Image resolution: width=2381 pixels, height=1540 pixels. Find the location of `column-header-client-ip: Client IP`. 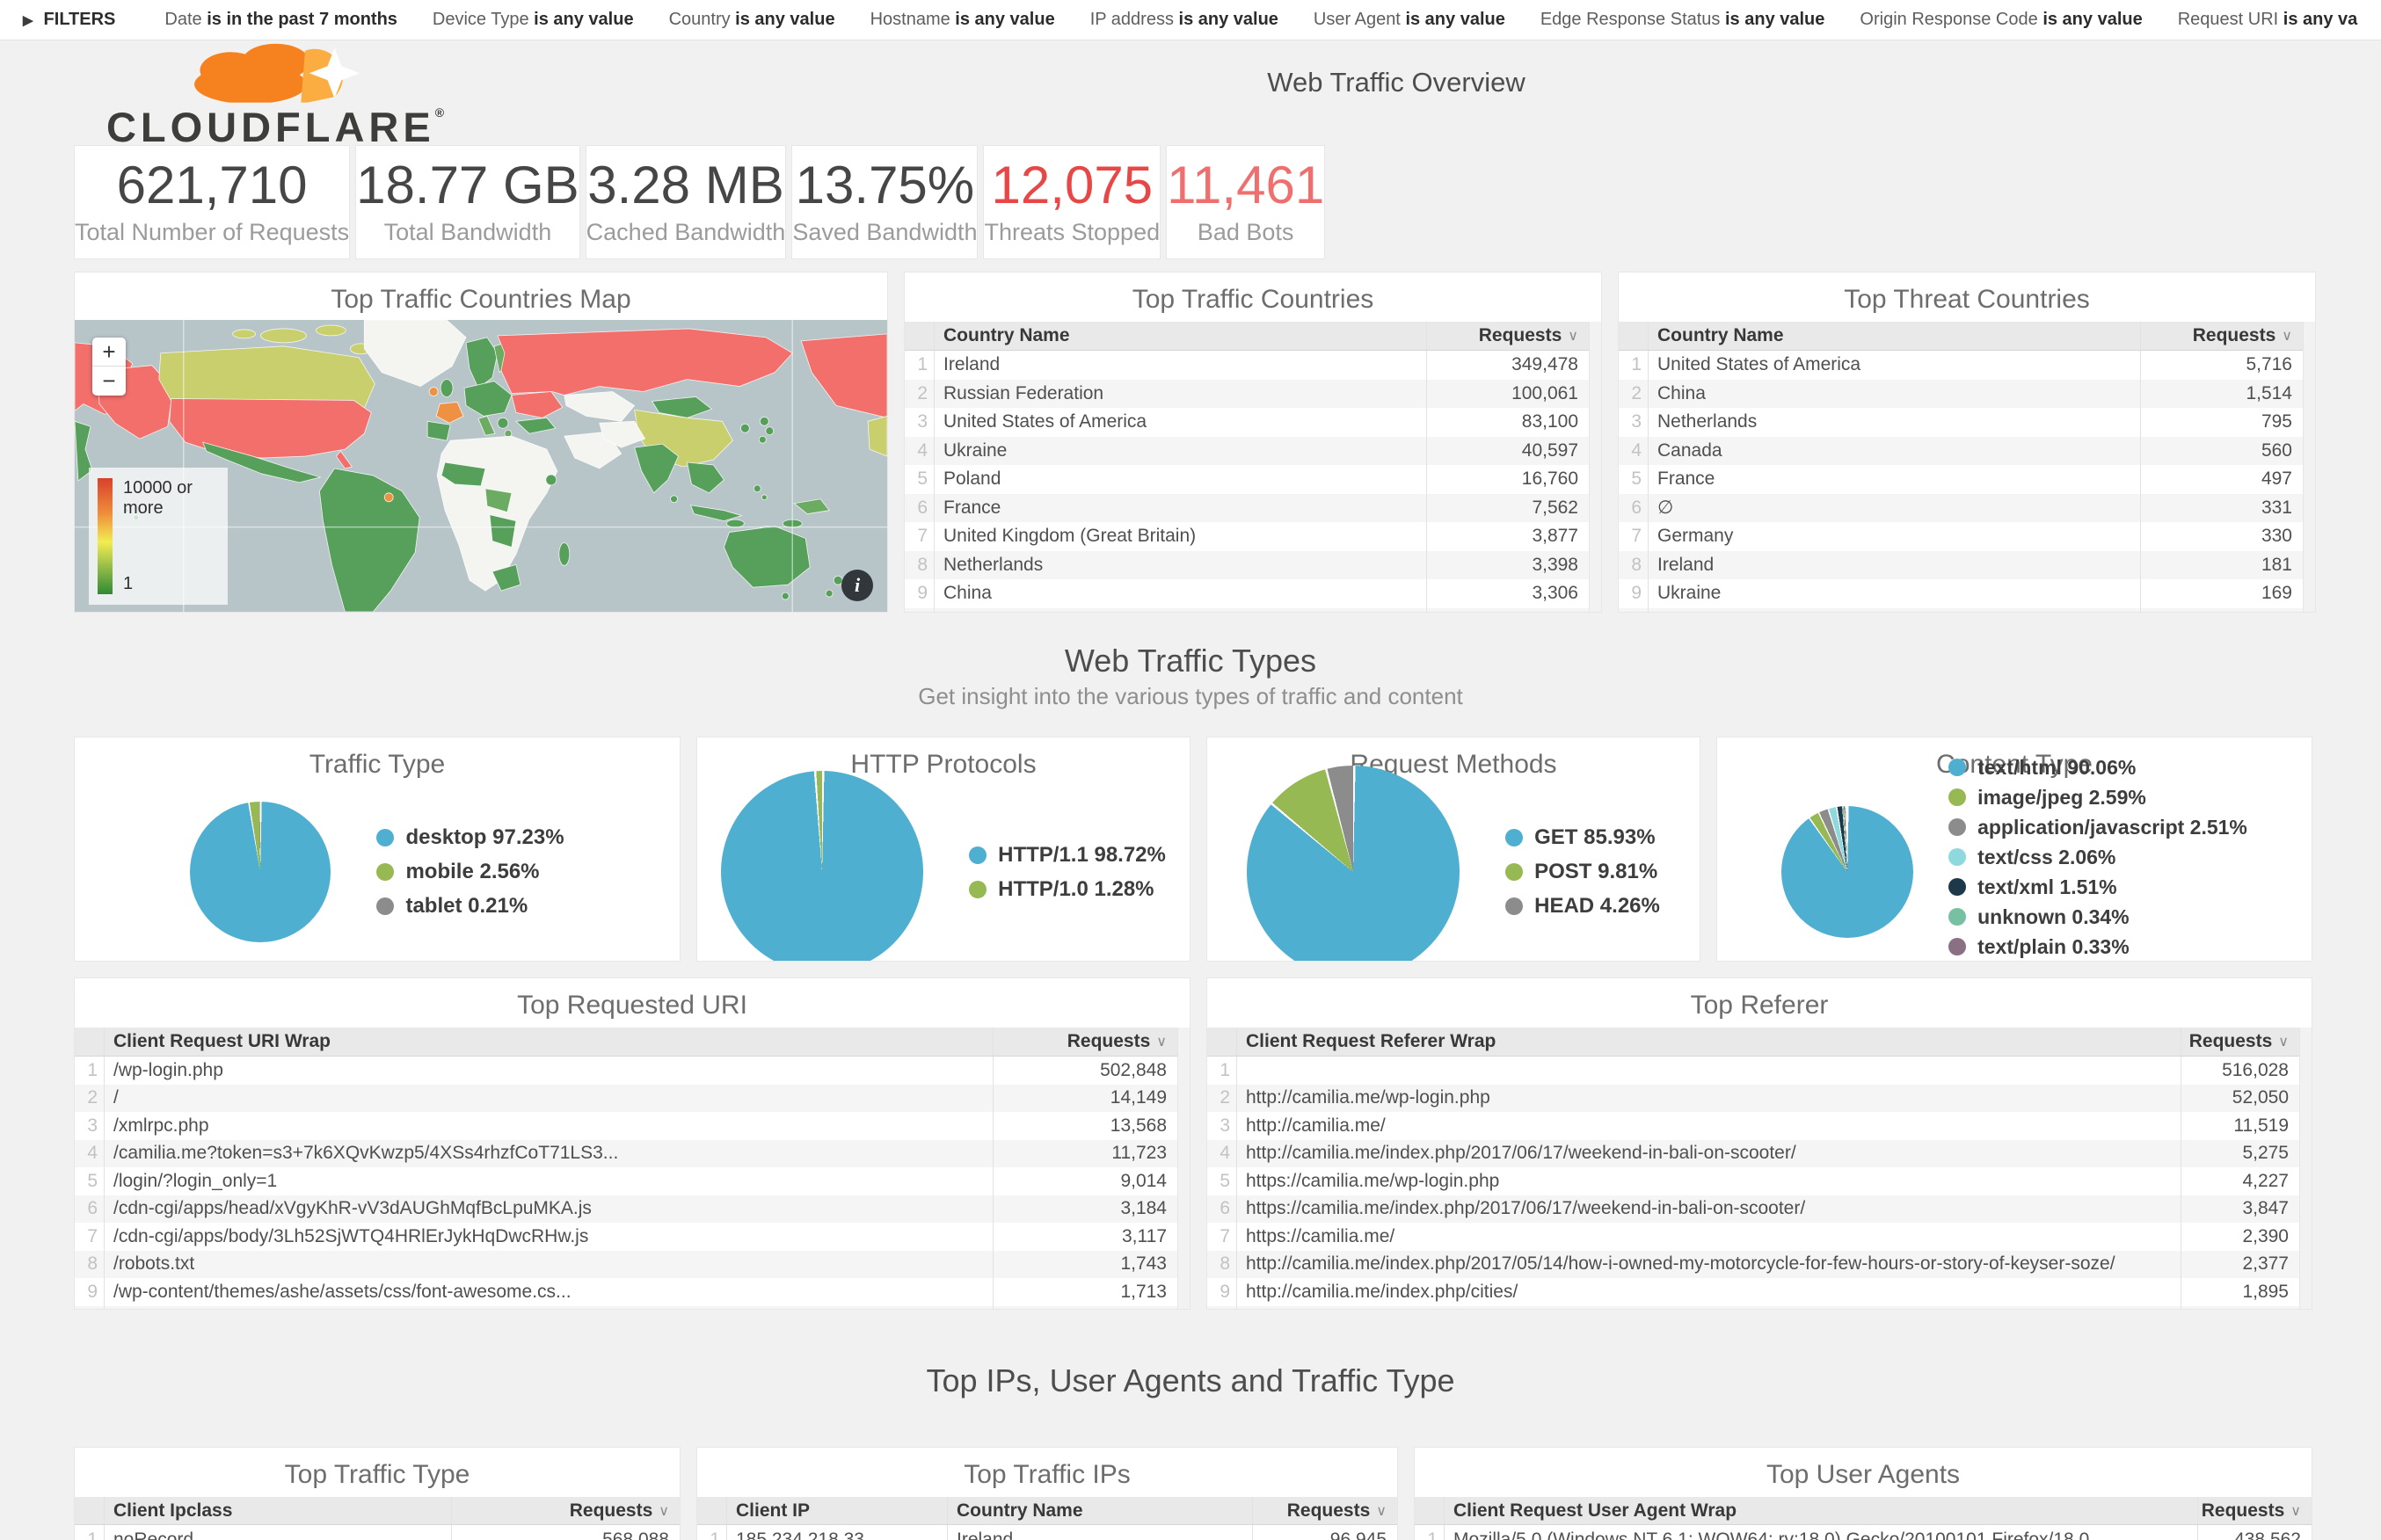

column-header-client-ip: Client IP is located at coordinates (773, 1510).